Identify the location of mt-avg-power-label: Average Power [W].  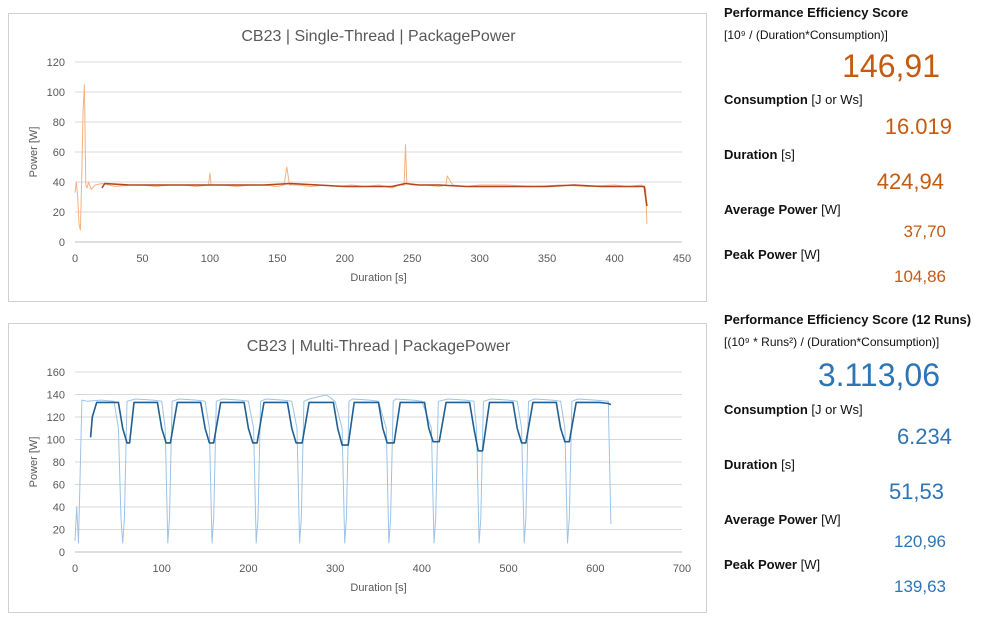
(782, 519).